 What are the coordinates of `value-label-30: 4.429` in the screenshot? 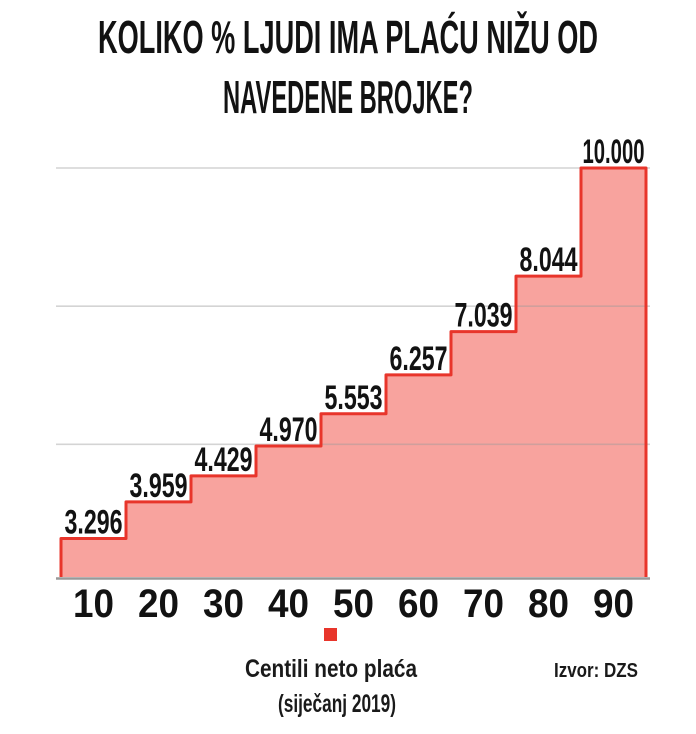 It's located at (224, 460).